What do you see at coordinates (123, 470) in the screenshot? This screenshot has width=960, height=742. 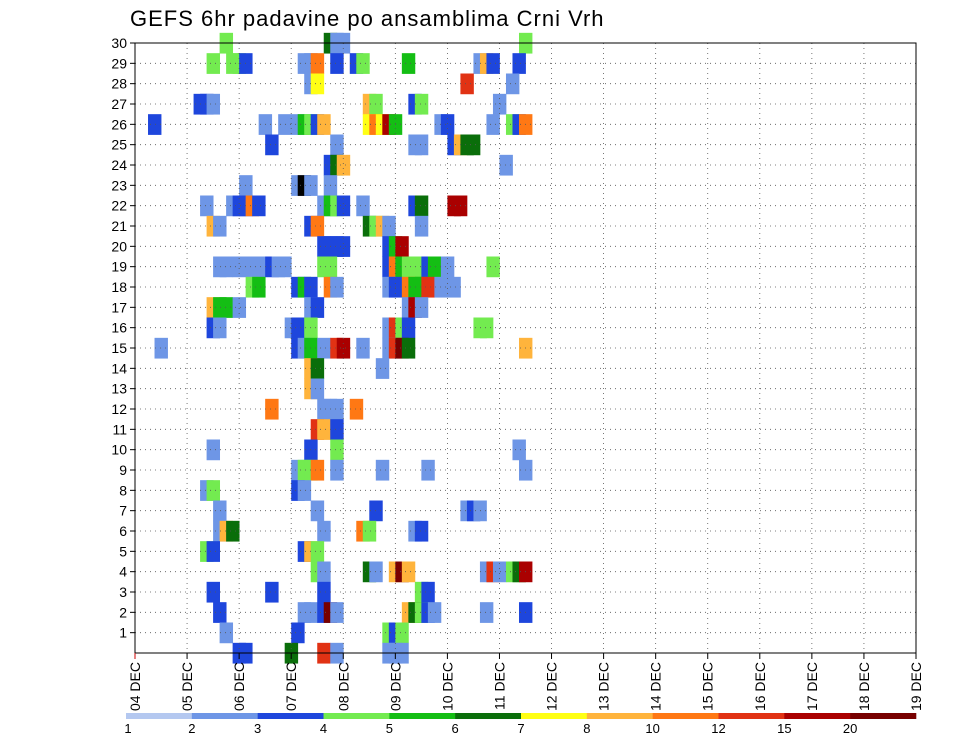 I see `y-tick-label: 9` at bounding box center [123, 470].